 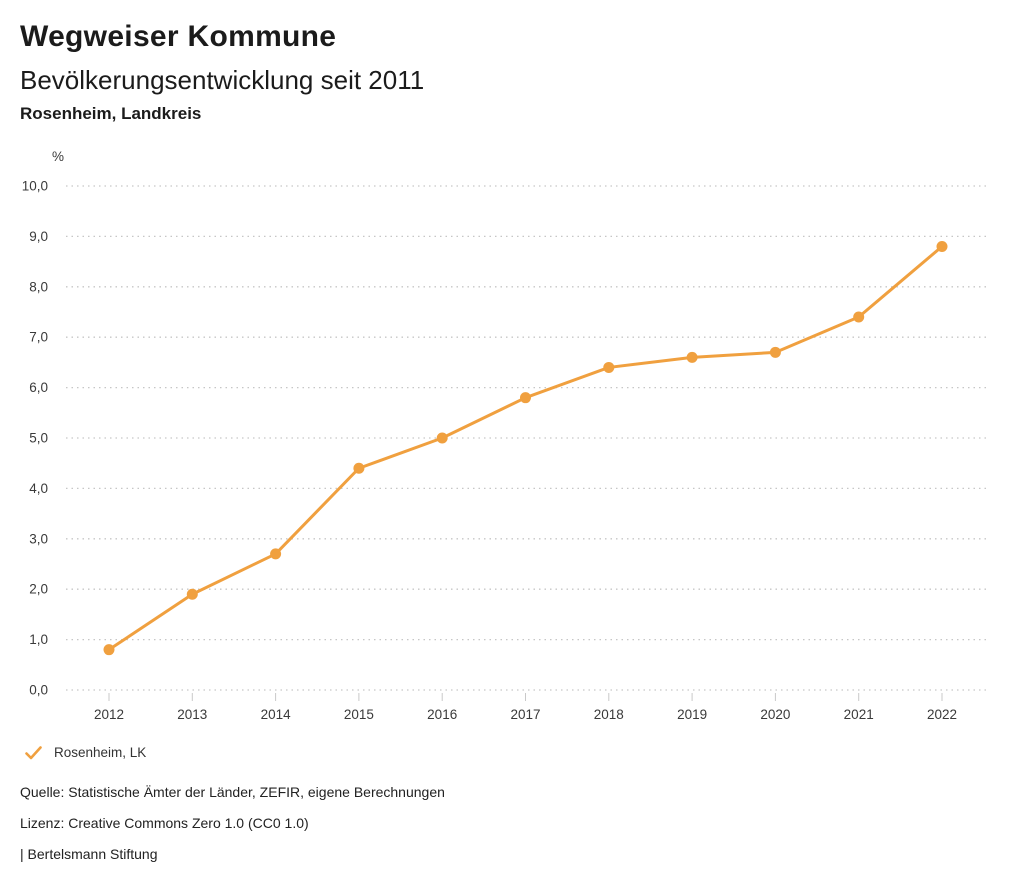 I want to click on x-axis-tick-label: 2020, so click(x=775, y=714).